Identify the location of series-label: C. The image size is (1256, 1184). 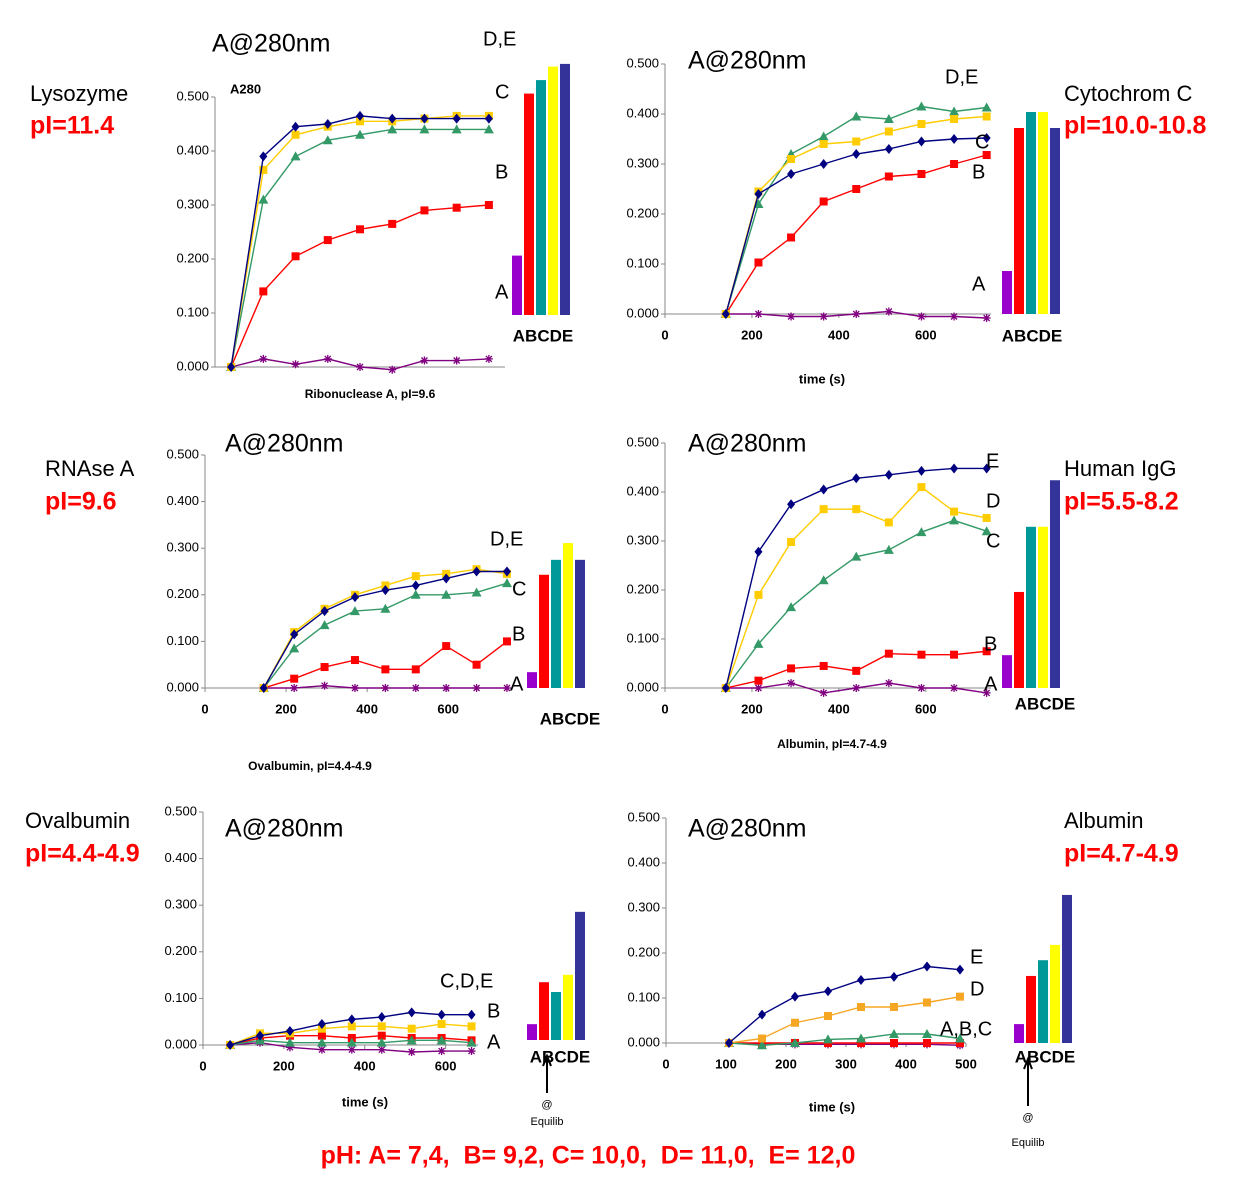
(982, 142).